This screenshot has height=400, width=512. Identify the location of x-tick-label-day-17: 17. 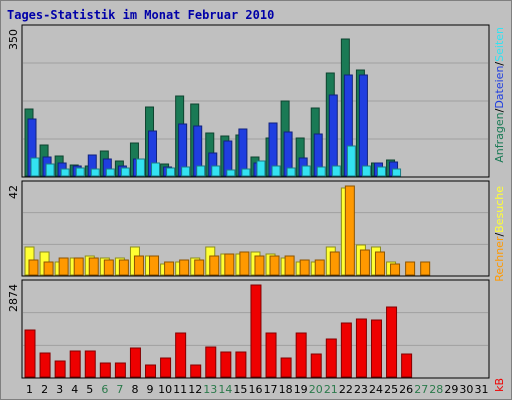
(271, 389).